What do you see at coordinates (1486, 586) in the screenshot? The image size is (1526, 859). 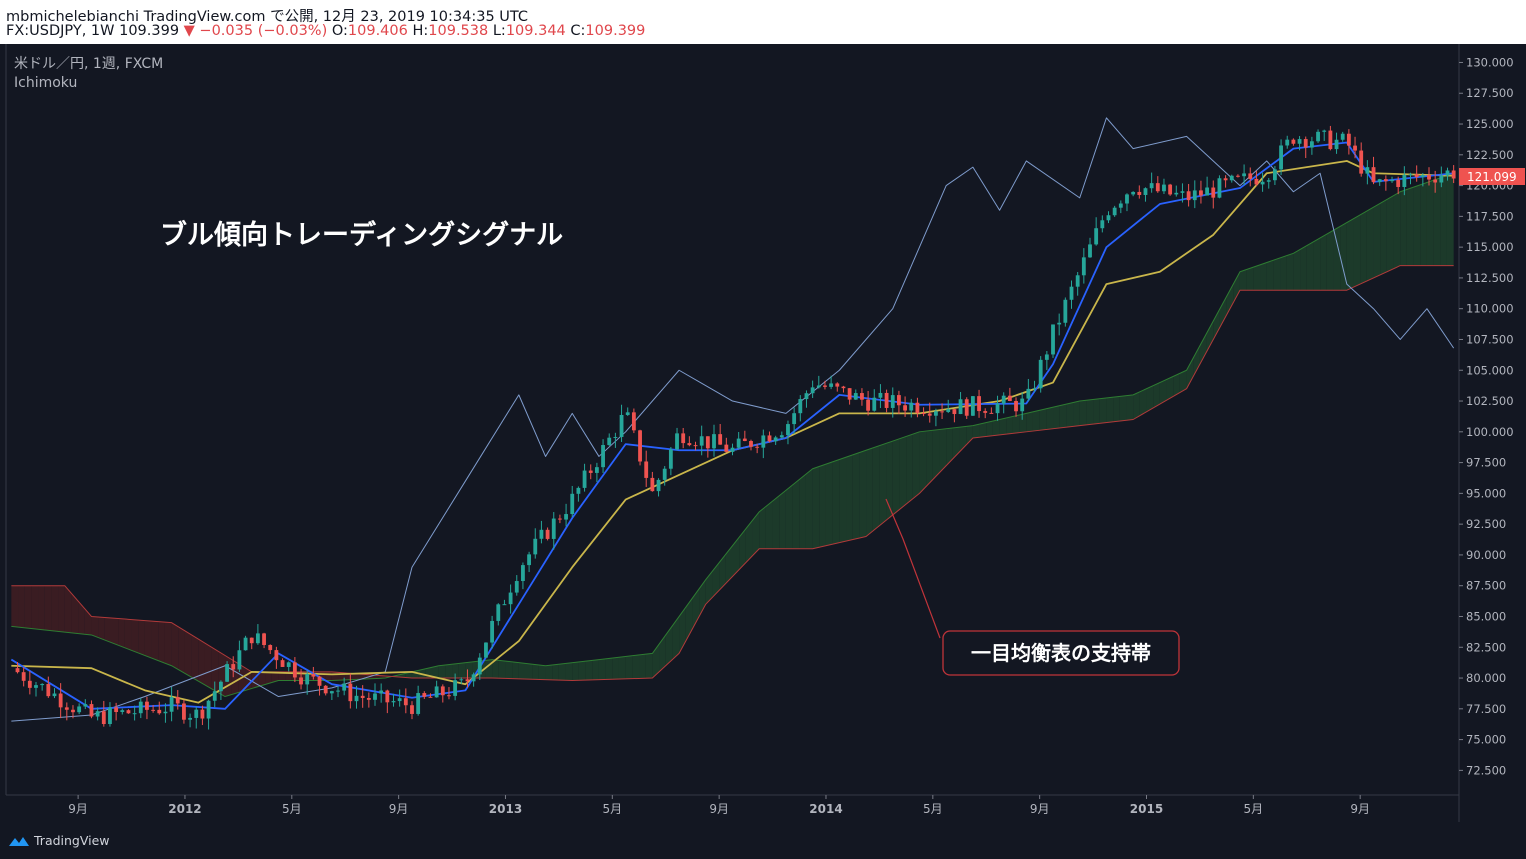 I see `price-tick-label: 87.500` at bounding box center [1486, 586].